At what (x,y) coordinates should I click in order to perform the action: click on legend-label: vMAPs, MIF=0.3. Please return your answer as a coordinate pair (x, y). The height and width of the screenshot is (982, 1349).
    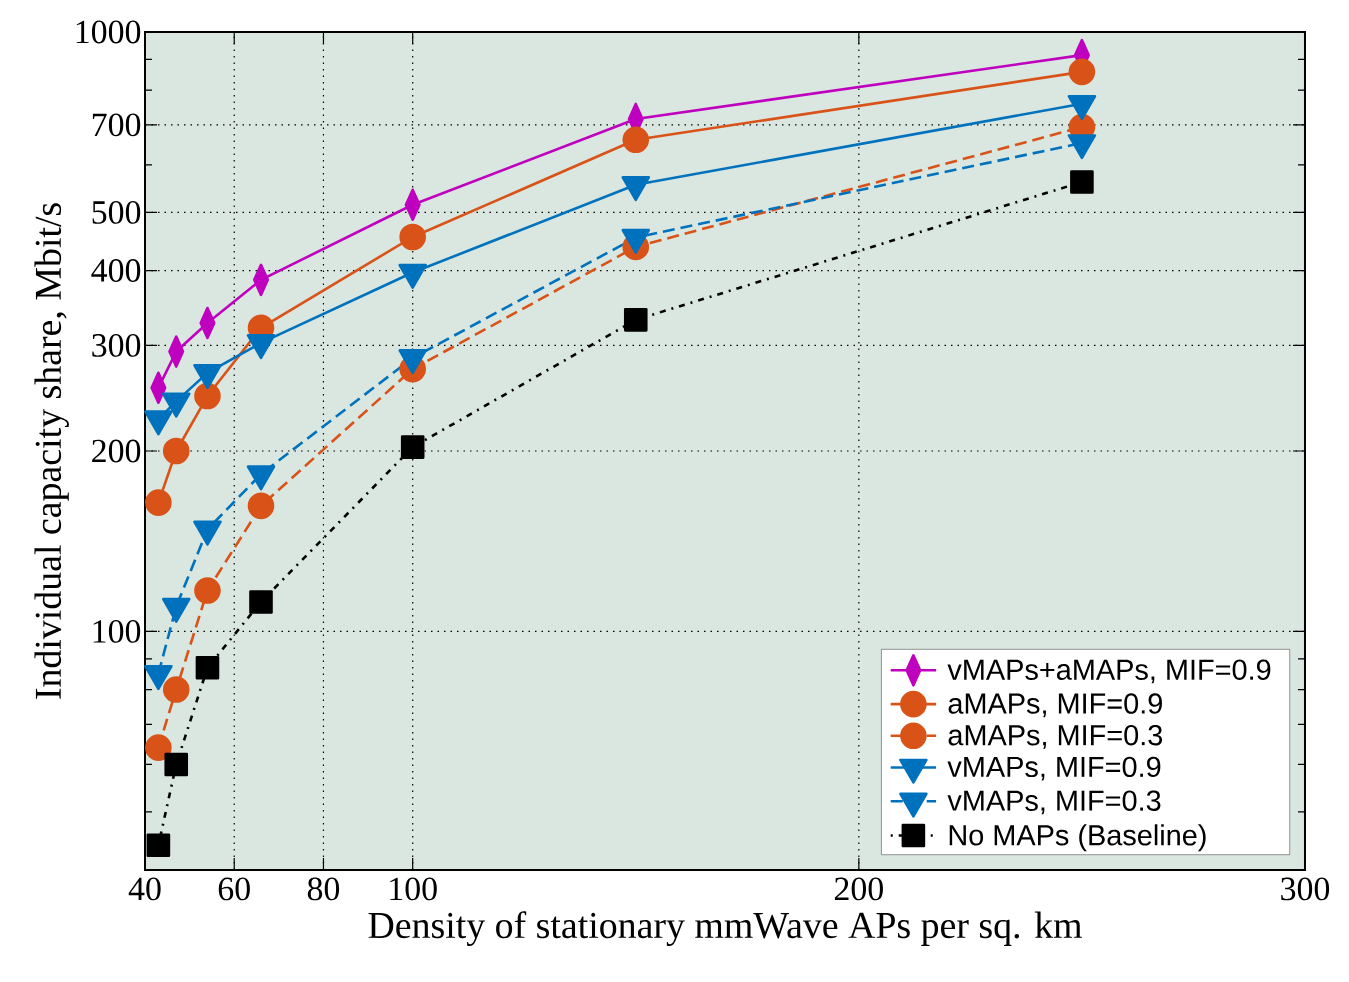
    Looking at the image, I should click on (1054, 802).